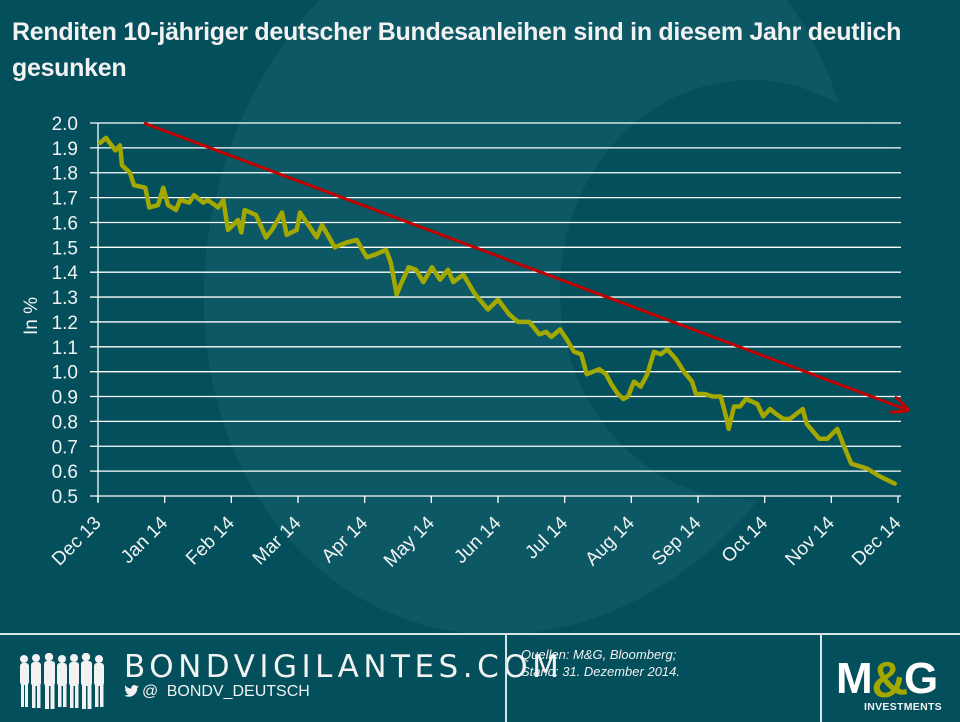 Image resolution: width=960 pixels, height=722 pixels. Describe the element at coordinates (345, 539) in the screenshot. I see `x-tick-label: Apr 14` at that location.